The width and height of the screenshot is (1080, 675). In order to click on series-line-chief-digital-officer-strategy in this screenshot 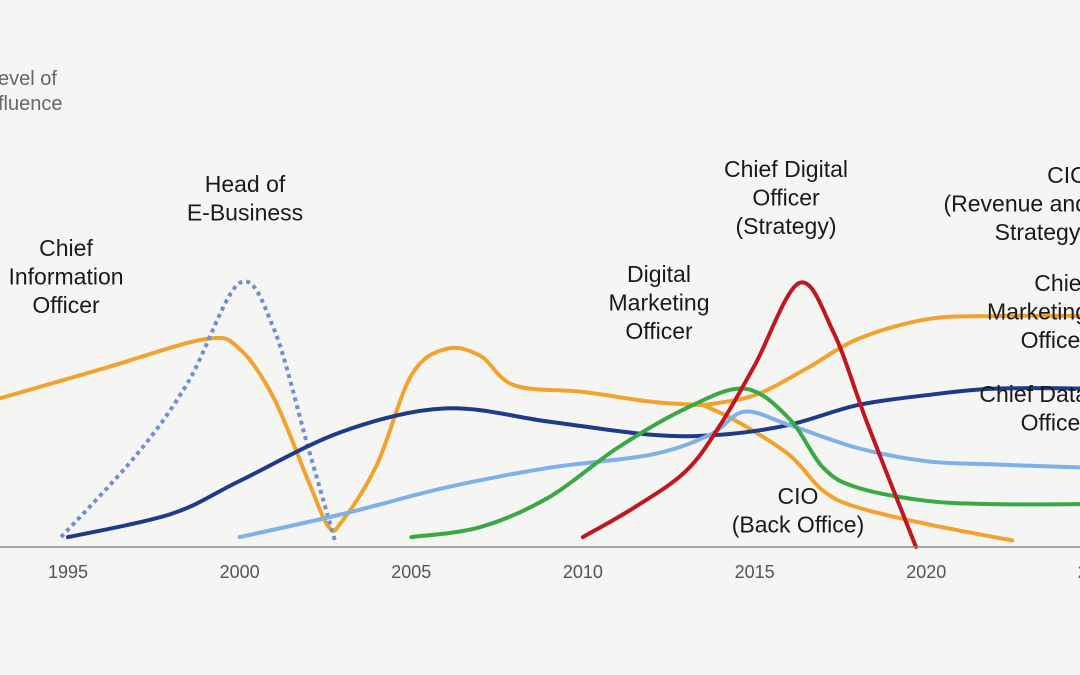, I will do `click(749, 414)`.